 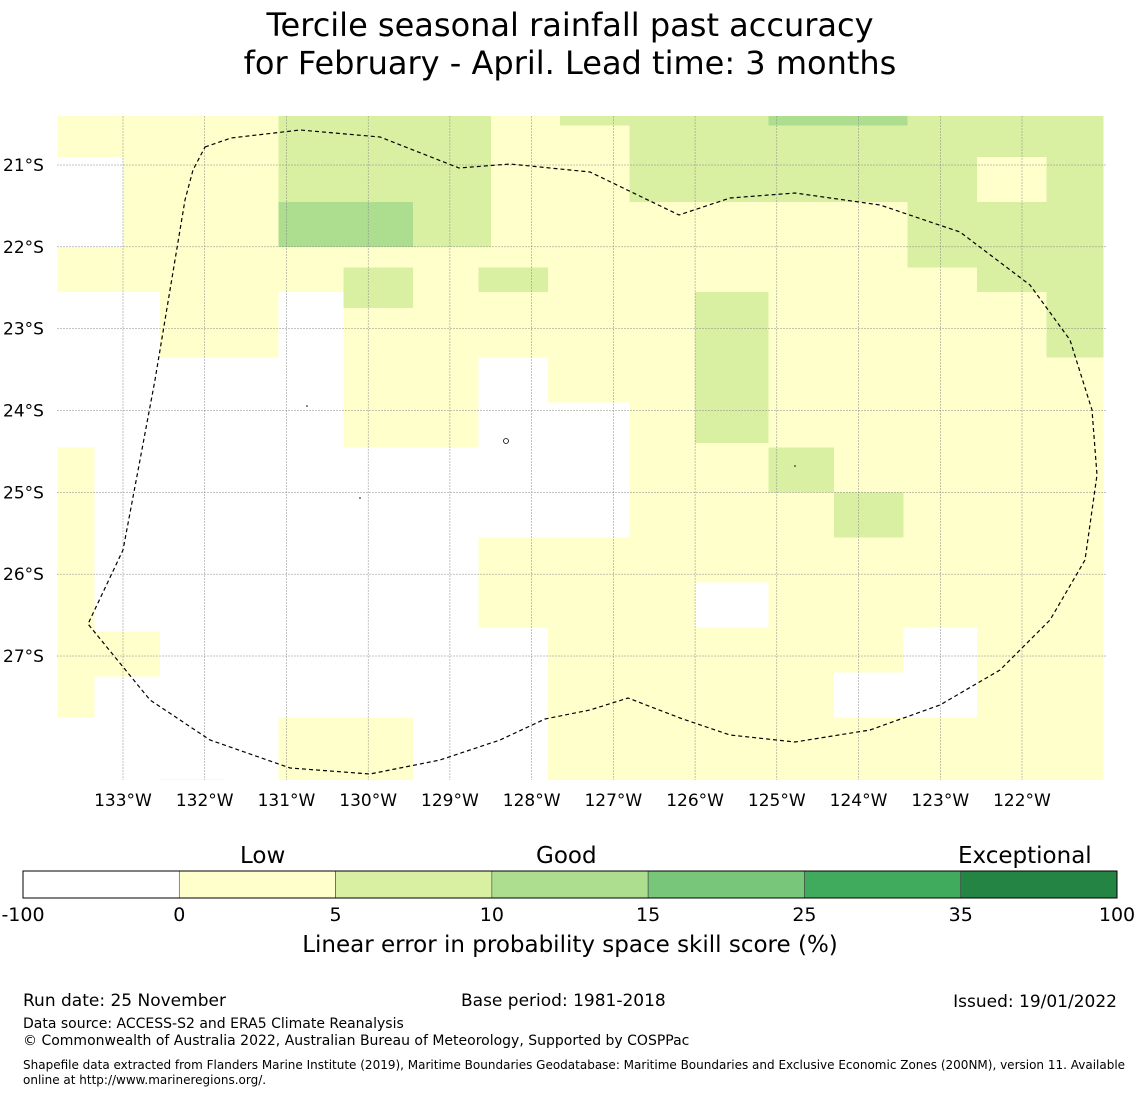 What do you see at coordinates (23, 493) in the screenshot?
I see `latitude-label: 25°S` at bounding box center [23, 493].